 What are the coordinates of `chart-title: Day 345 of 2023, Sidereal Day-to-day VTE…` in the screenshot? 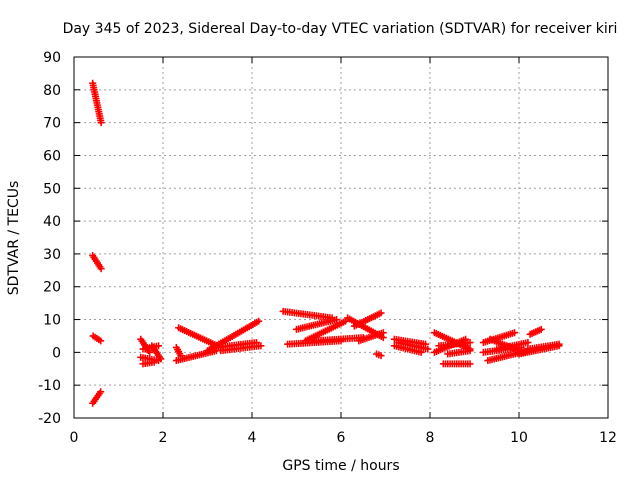 It's located at (340, 29).